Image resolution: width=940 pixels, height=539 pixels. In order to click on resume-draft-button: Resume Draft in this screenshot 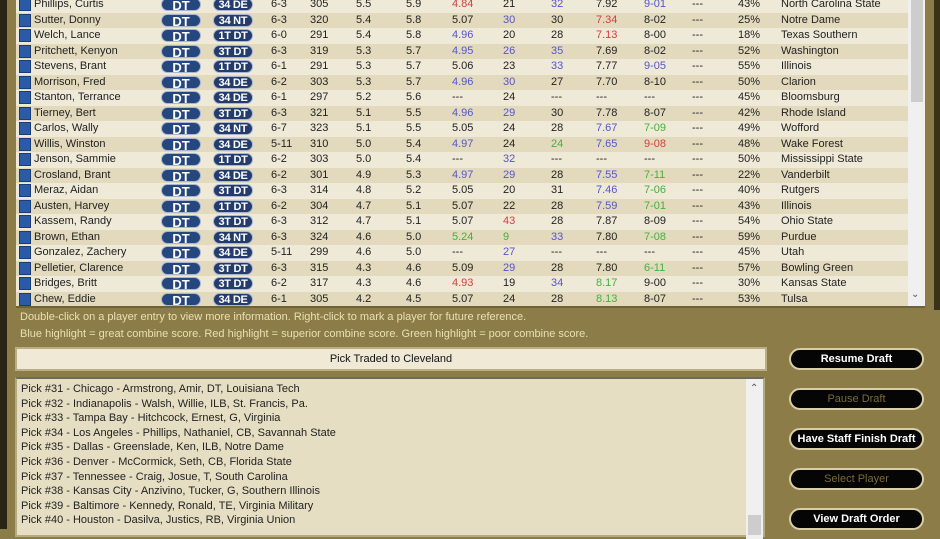, I will do `click(856, 359)`.